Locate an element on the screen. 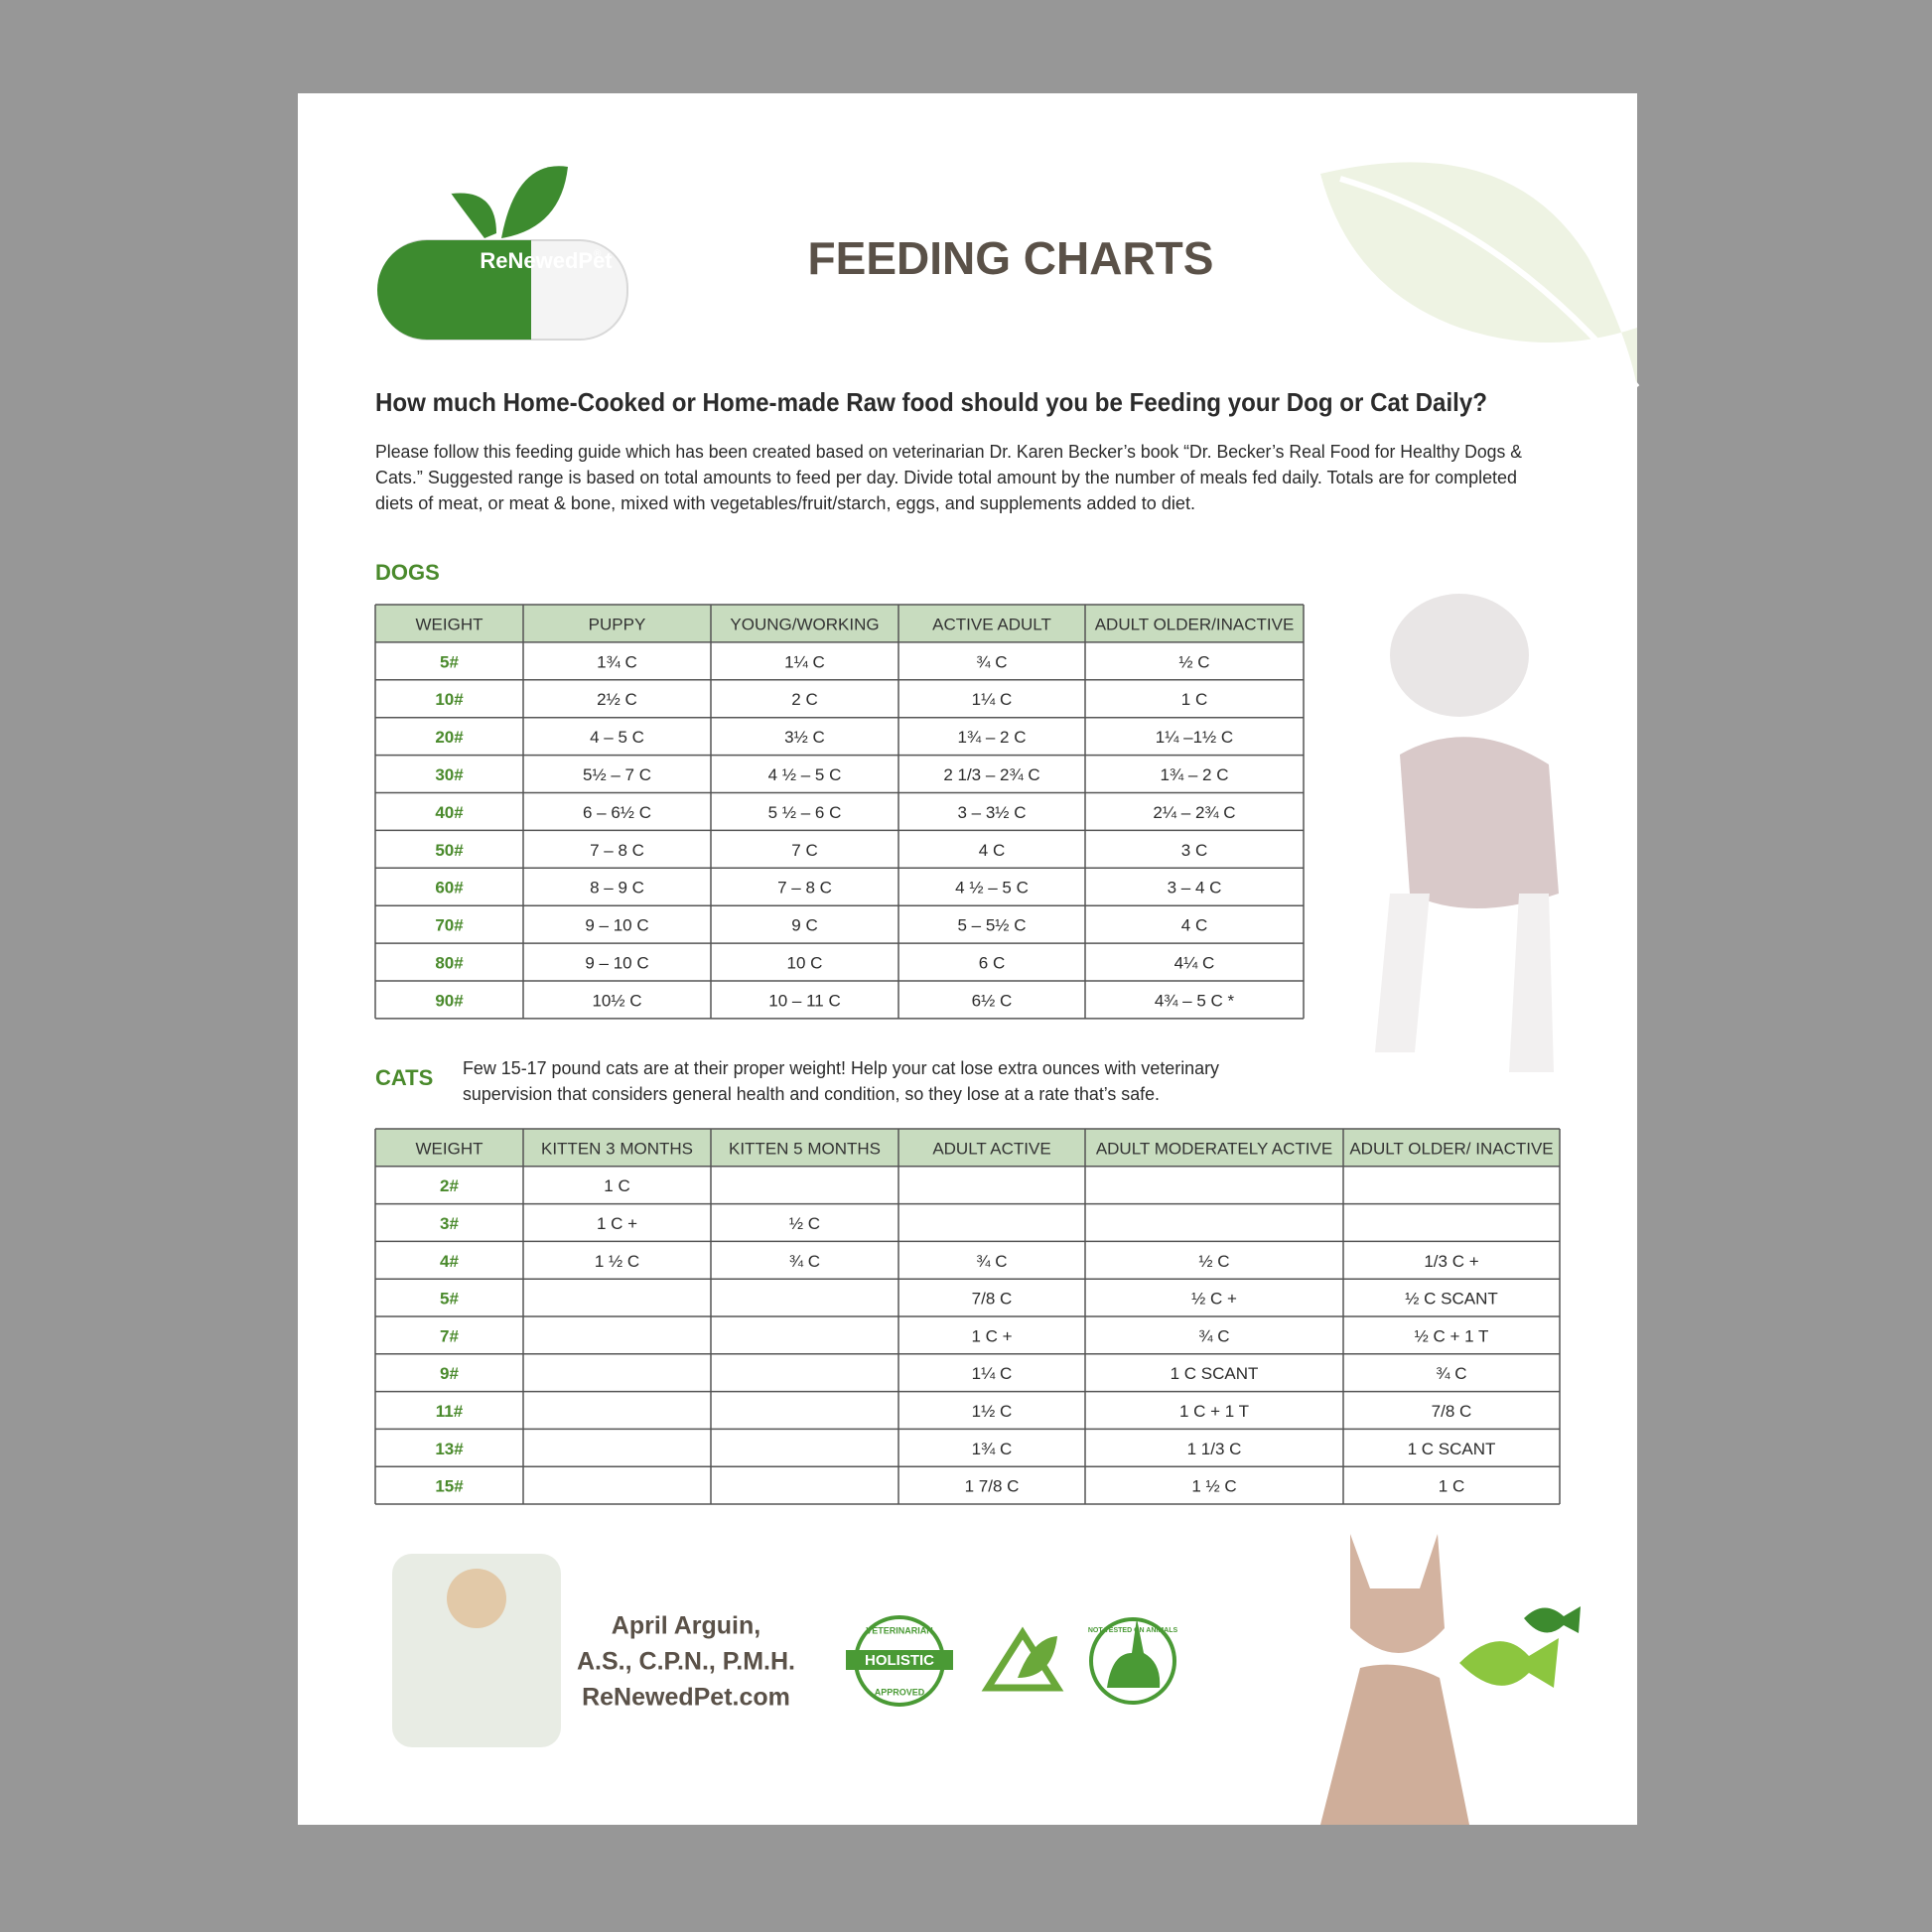 This screenshot has height=1932, width=1932. badge-text: HOLISTIC is located at coordinates (899, 1661).